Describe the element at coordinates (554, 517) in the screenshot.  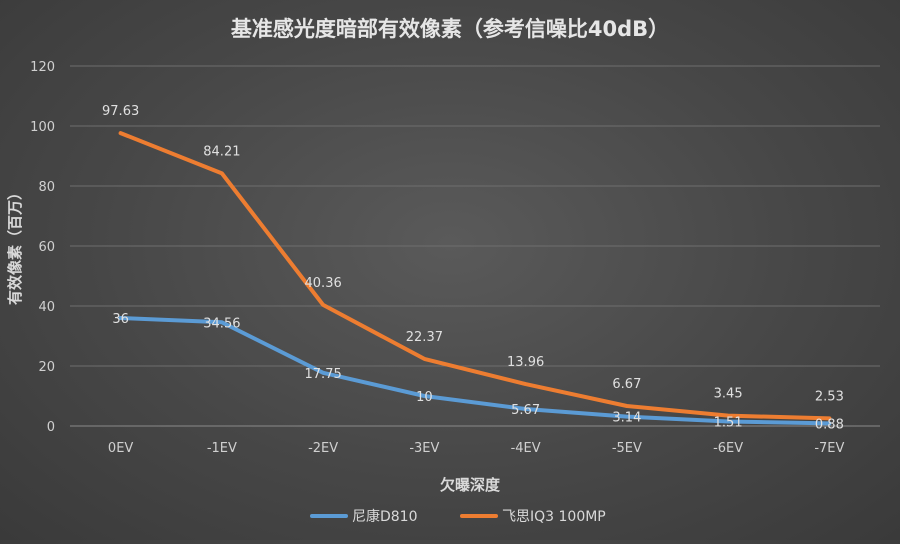
I see `legend-label: 飞思IQ3 100MP` at that location.